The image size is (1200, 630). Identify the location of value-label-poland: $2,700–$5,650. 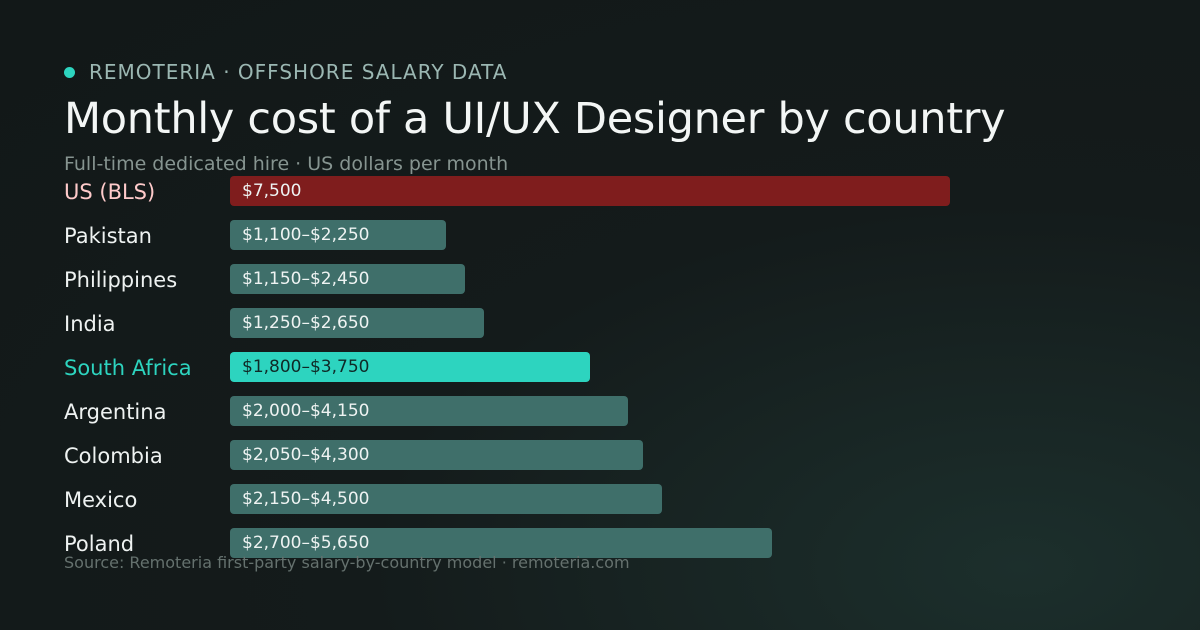
(306, 543).